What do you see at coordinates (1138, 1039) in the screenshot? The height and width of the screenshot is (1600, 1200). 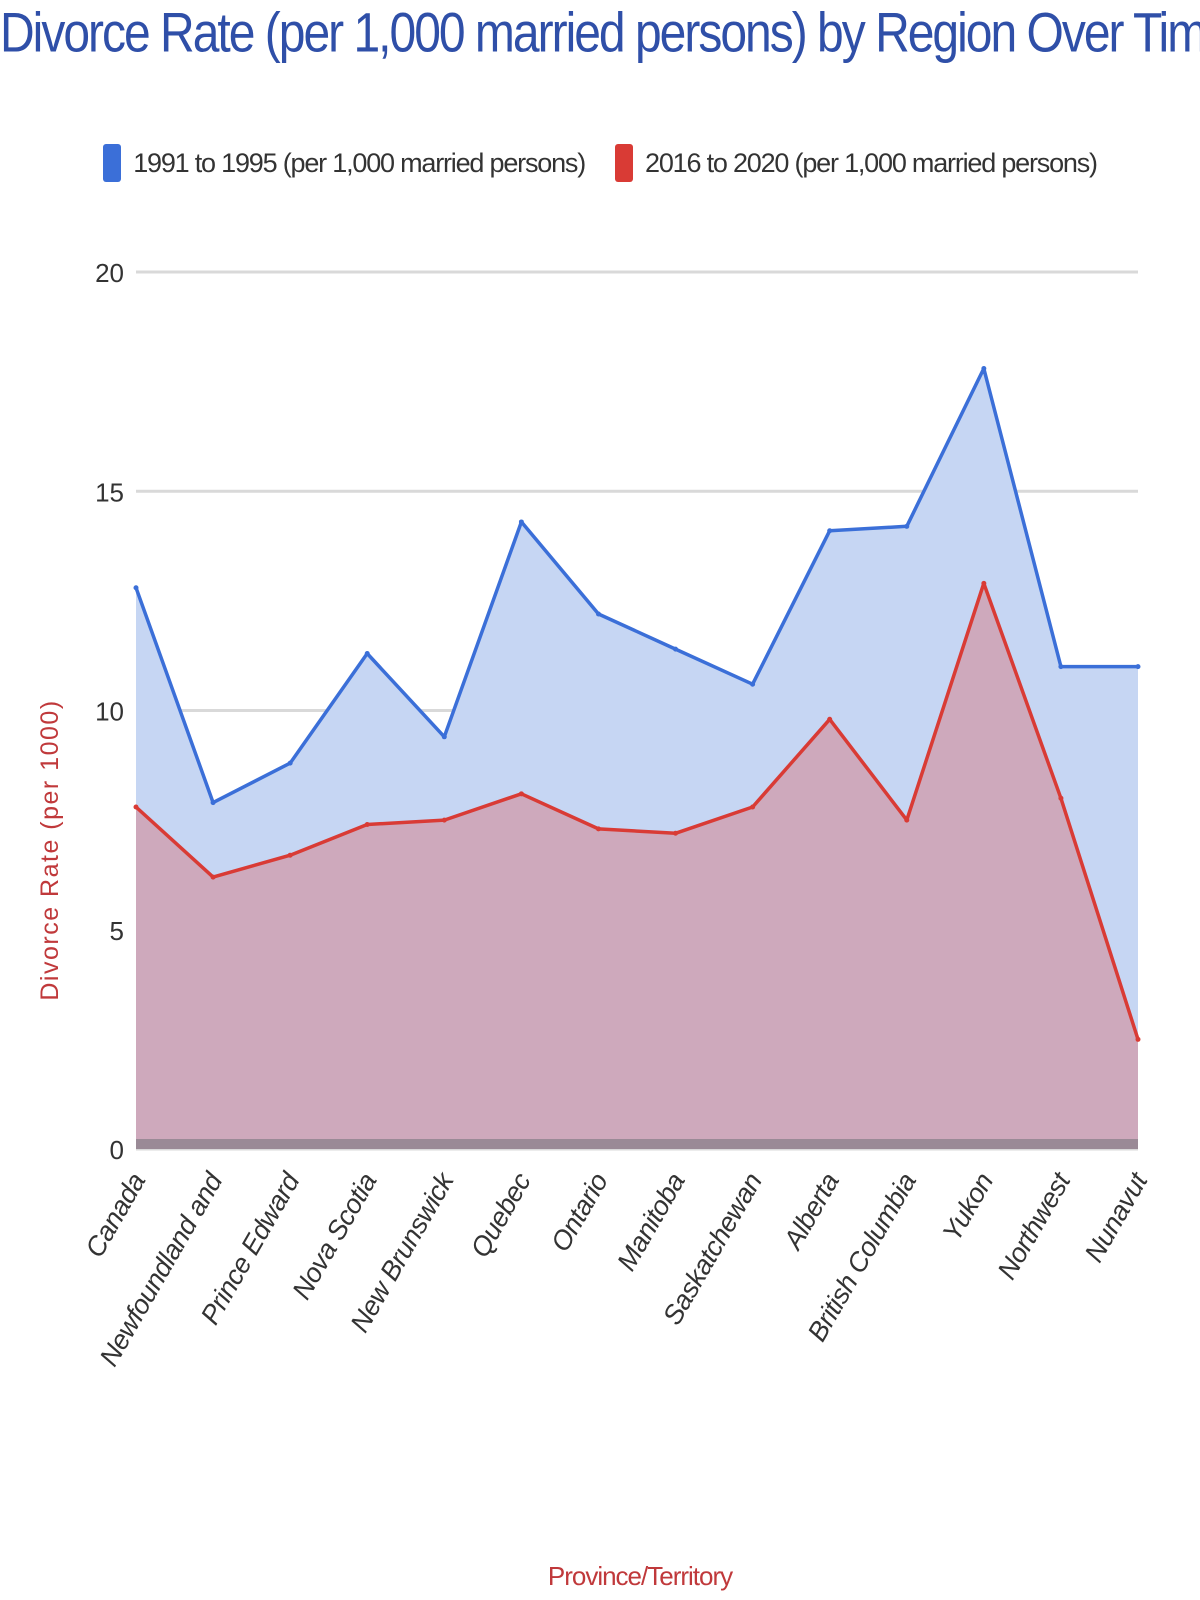 I see `point-2016-to-2020-per-1-000-married-persons-nunavut` at bounding box center [1138, 1039].